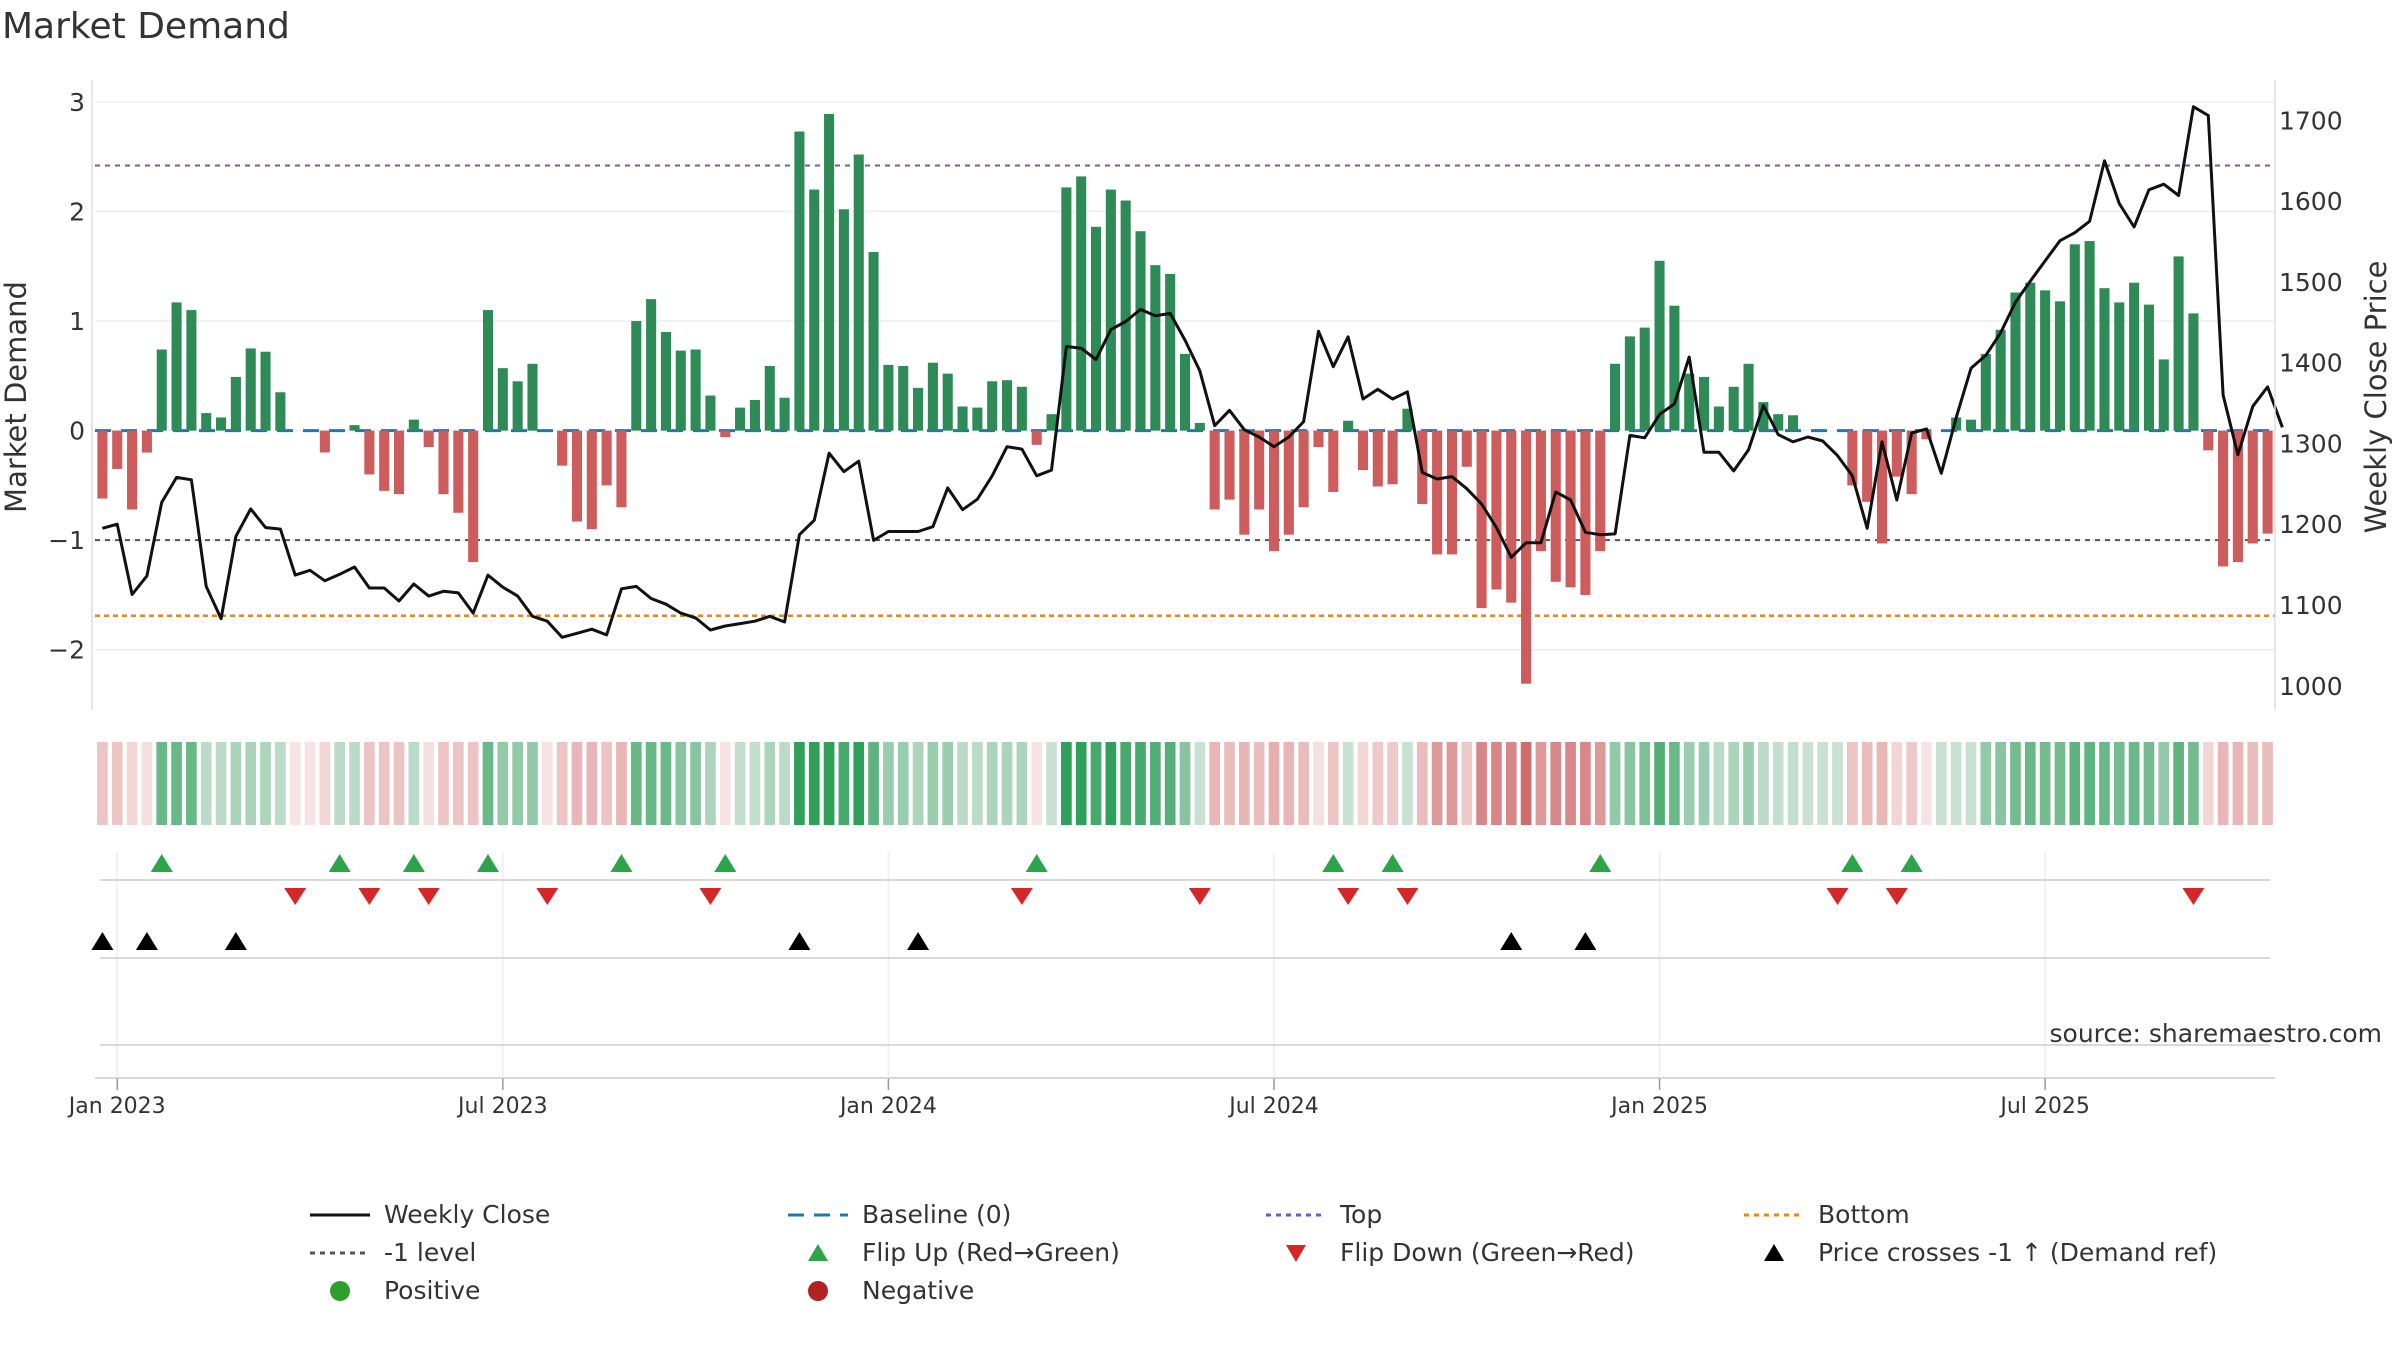 This screenshot has width=2400, height=1350. I want to click on legend-label: Positive, so click(432, 1290).